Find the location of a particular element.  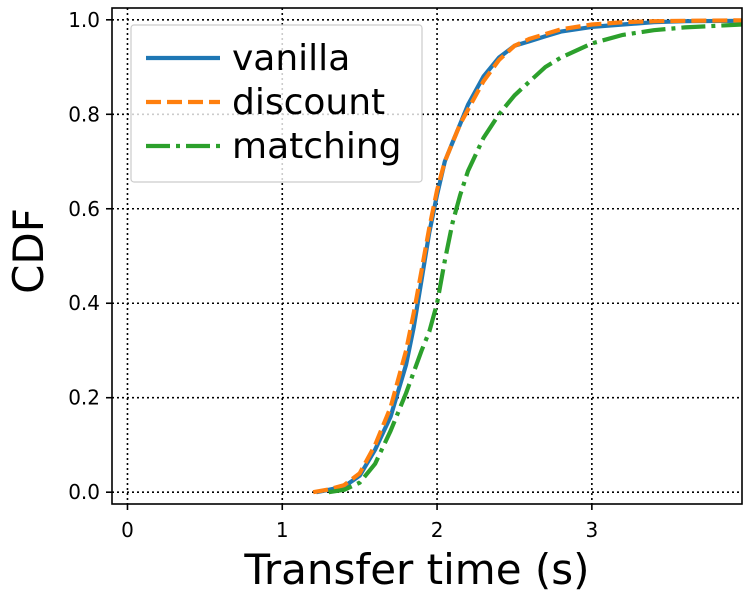

y-tick-label: 0.2 is located at coordinates (84, 398).